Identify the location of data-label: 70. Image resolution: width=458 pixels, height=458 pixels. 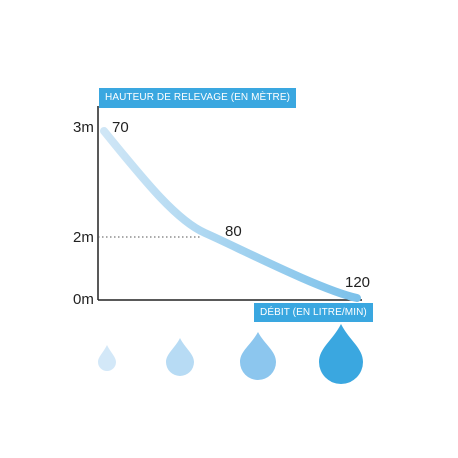
(120, 127).